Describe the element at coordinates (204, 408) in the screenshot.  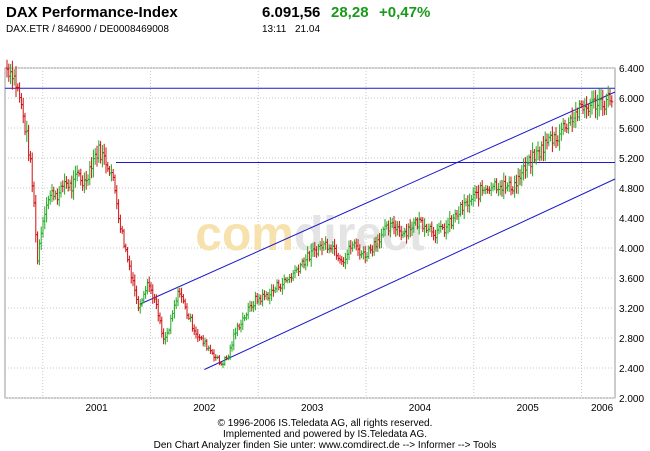
I see `x-tick-label: 2002` at that location.